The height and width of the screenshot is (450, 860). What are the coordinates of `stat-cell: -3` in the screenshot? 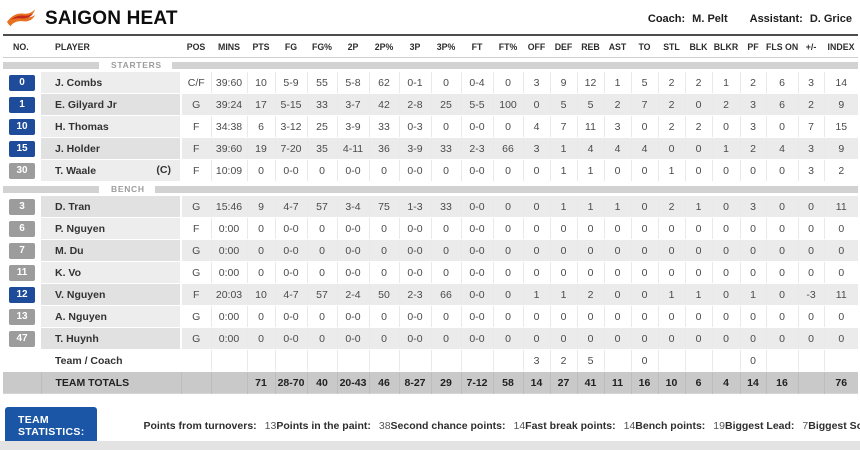 It's located at (810, 294).